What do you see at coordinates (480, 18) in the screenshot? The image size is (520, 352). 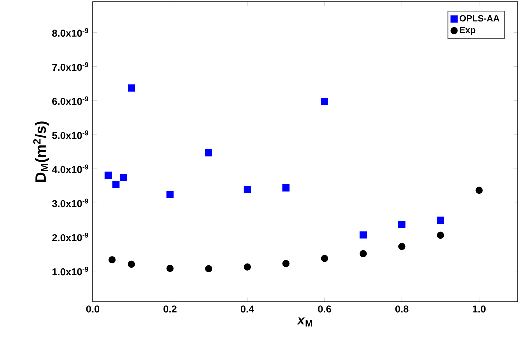 I see `legend-label: OPLS-AA` at bounding box center [480, 18].